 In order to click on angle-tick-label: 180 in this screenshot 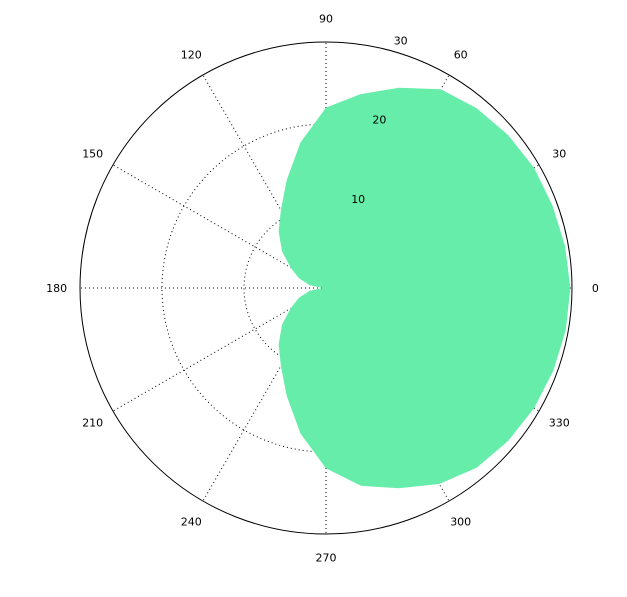, I will do `click(56, 288)`.